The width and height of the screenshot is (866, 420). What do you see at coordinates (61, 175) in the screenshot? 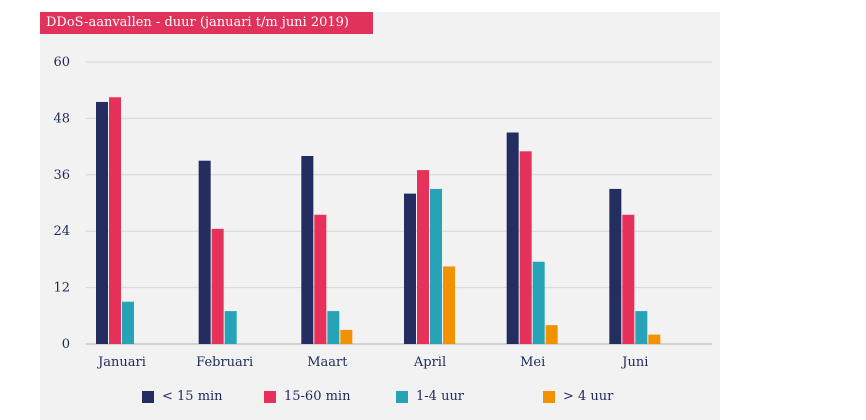
I see `y-tick-label: 36` at bounding box center [61, 175].